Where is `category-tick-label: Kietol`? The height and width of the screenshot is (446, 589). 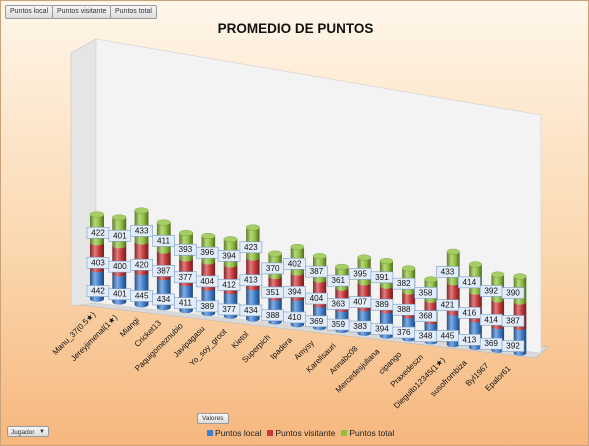
category-tick-label: Kietol is located at coordinates (240, 340).